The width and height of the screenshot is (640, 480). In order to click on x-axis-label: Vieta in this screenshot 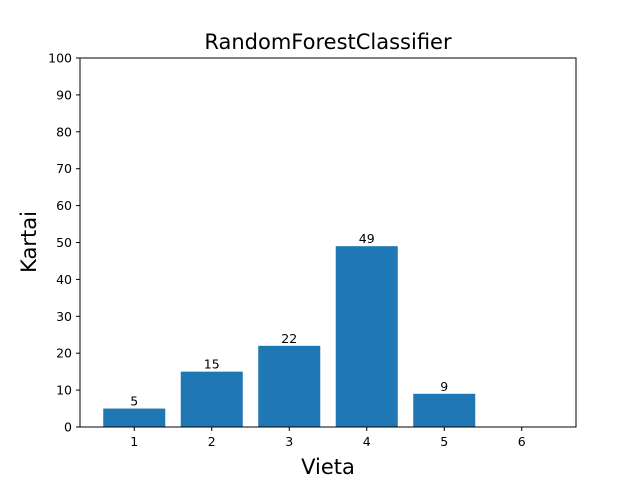, I will do `click(328, 467)`.